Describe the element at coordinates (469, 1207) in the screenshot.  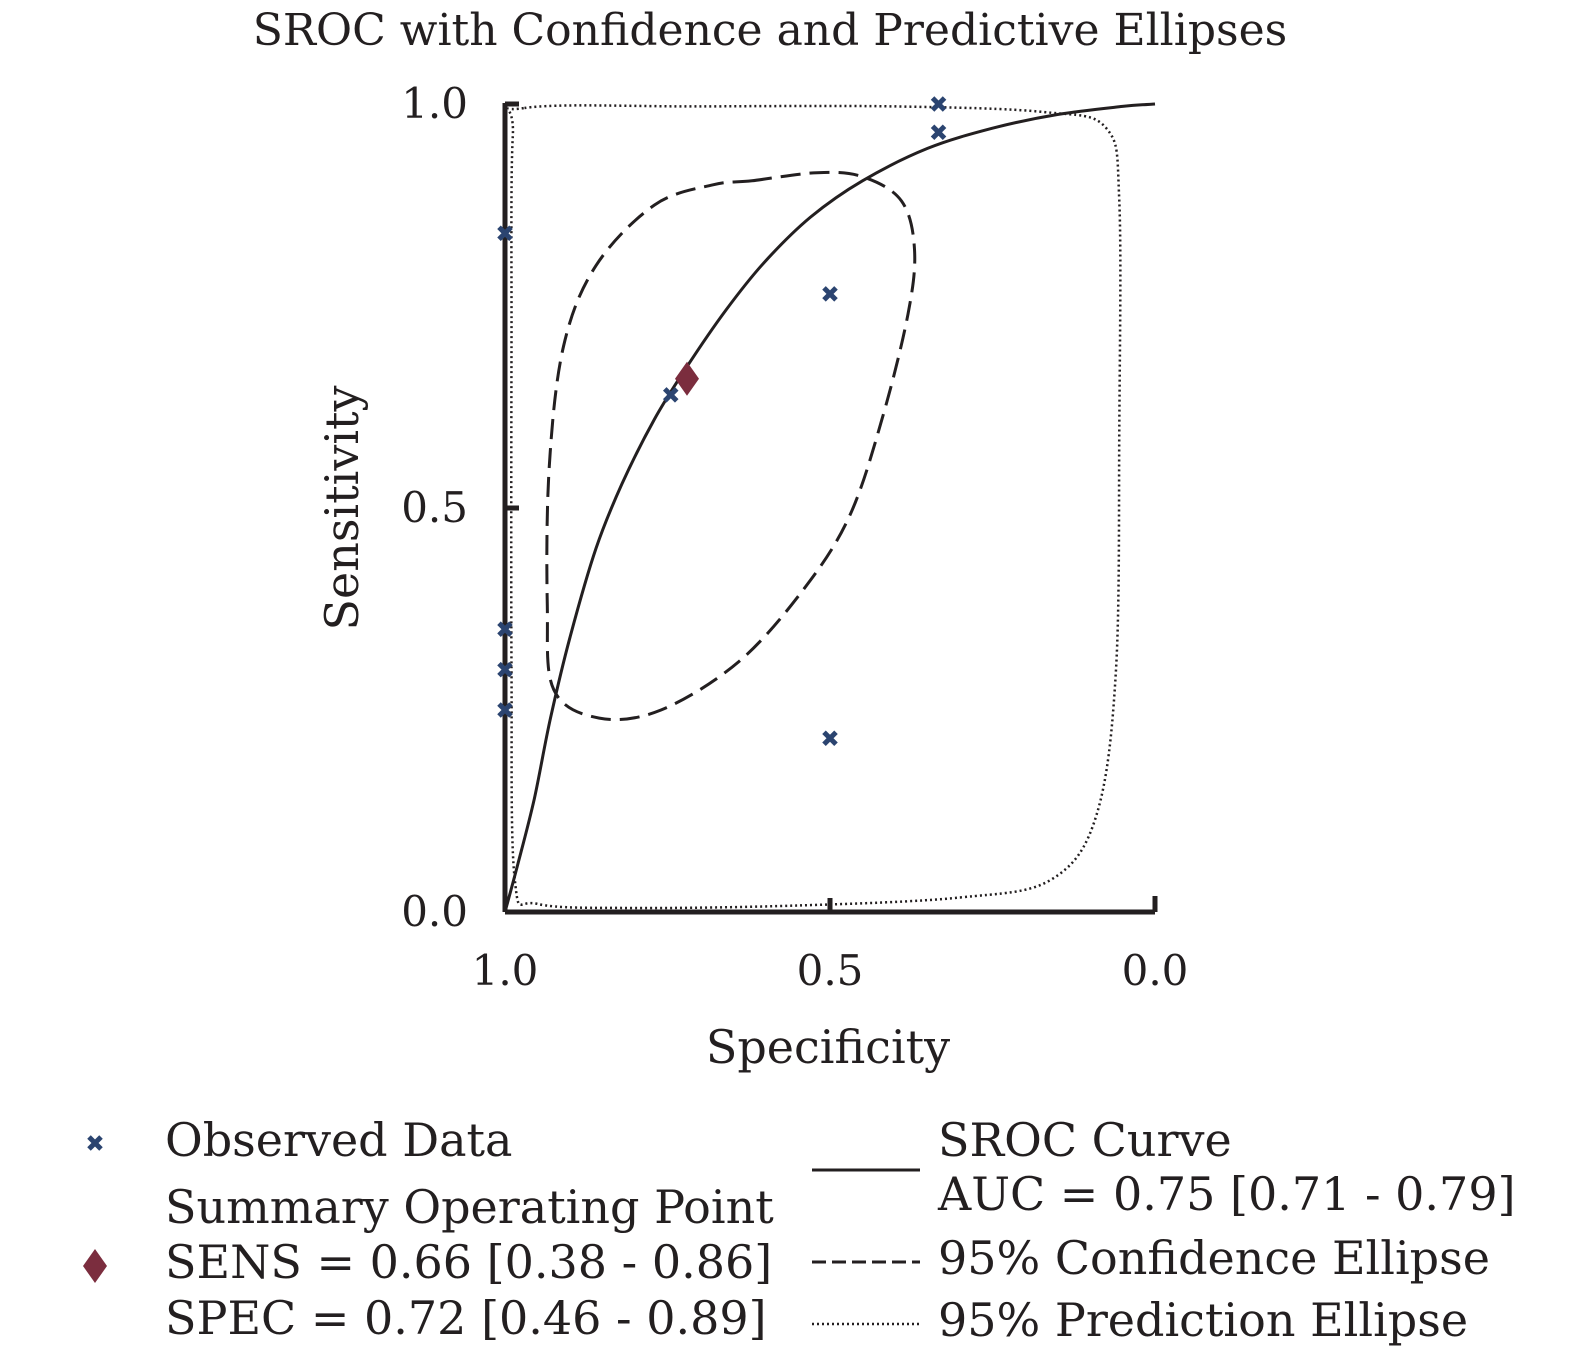
I see `legend-summary-label: Summary Operating Point` at that location.